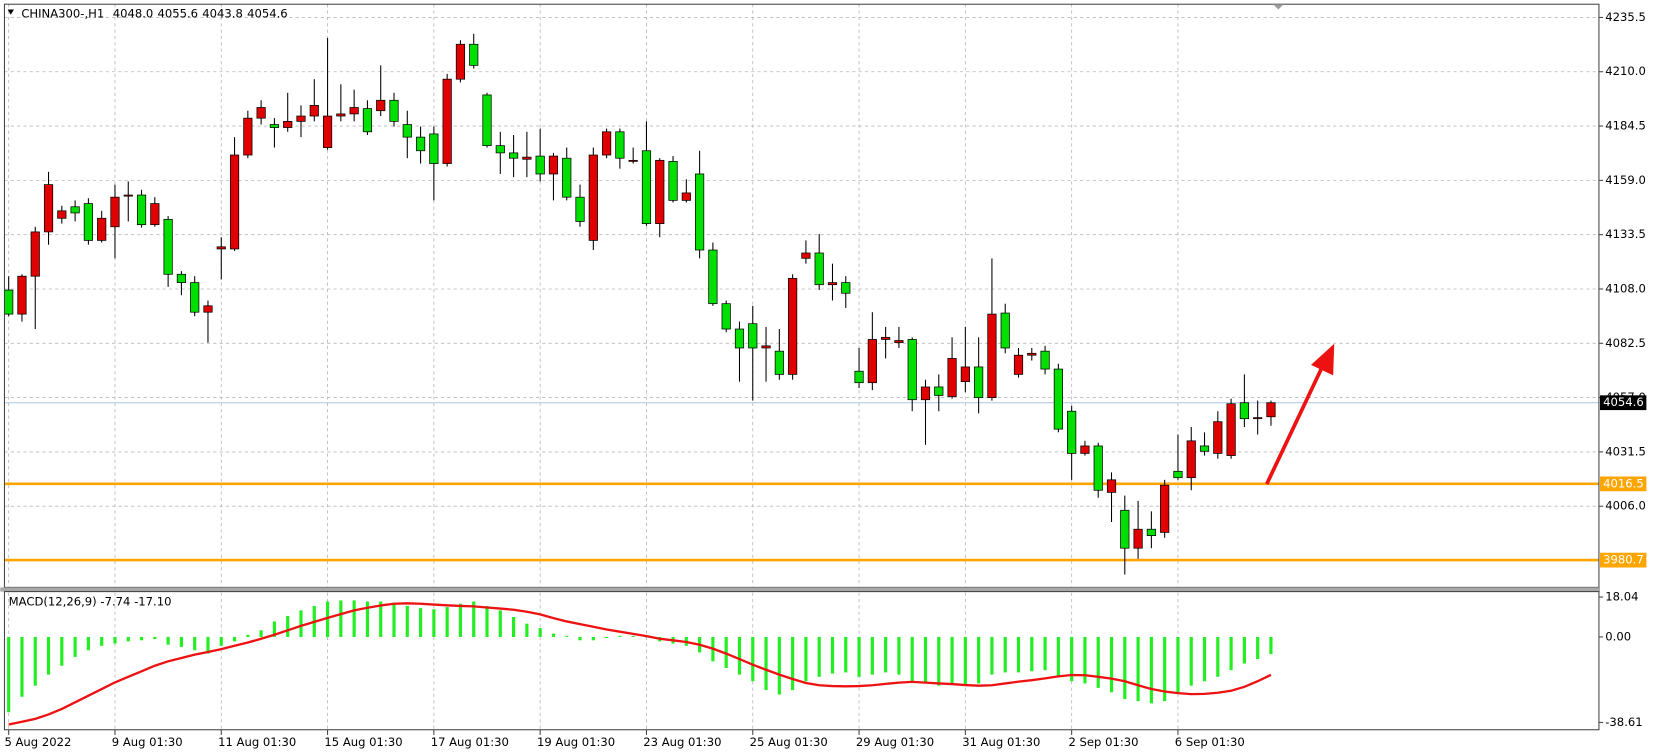 This screenshot has height=754, width=1654. I want to click on x-tick-label: 6 Sep 01:30, so click(1210, 742).